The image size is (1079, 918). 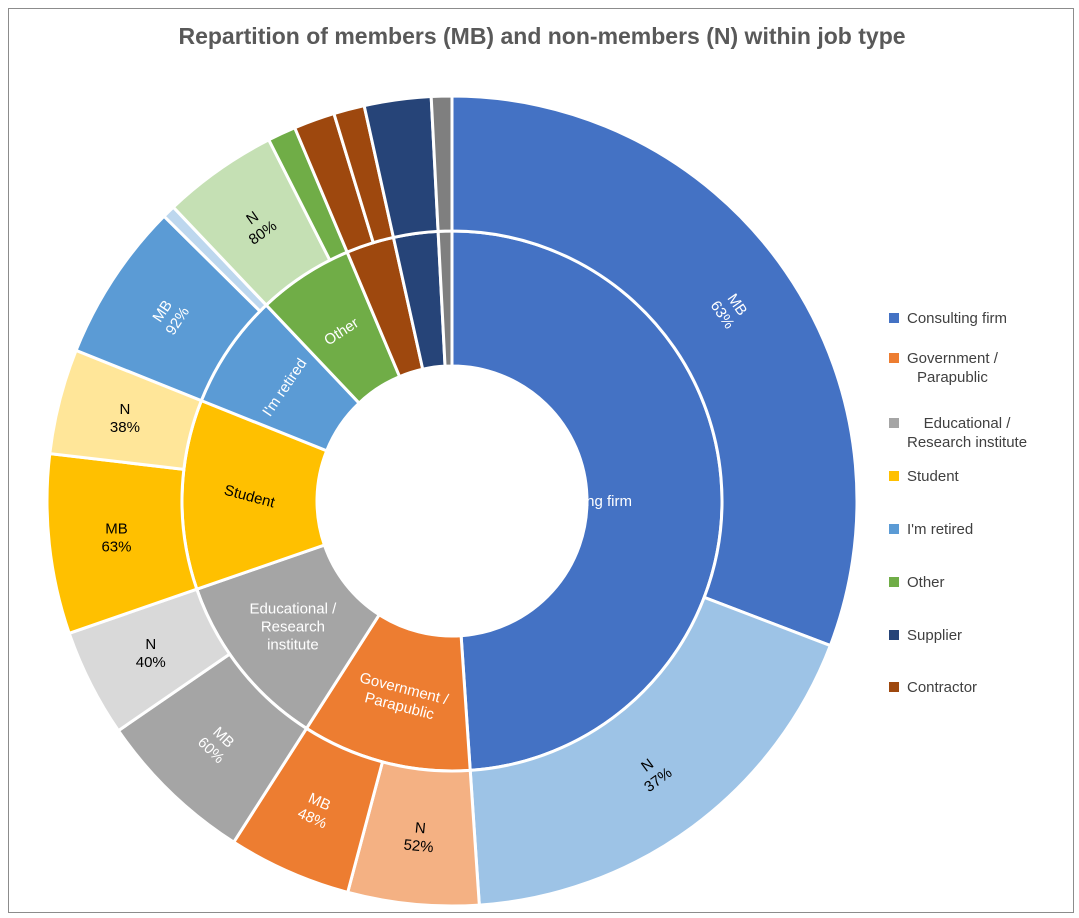 I want to click on legend-label: Other, so click(x=926, y=582).